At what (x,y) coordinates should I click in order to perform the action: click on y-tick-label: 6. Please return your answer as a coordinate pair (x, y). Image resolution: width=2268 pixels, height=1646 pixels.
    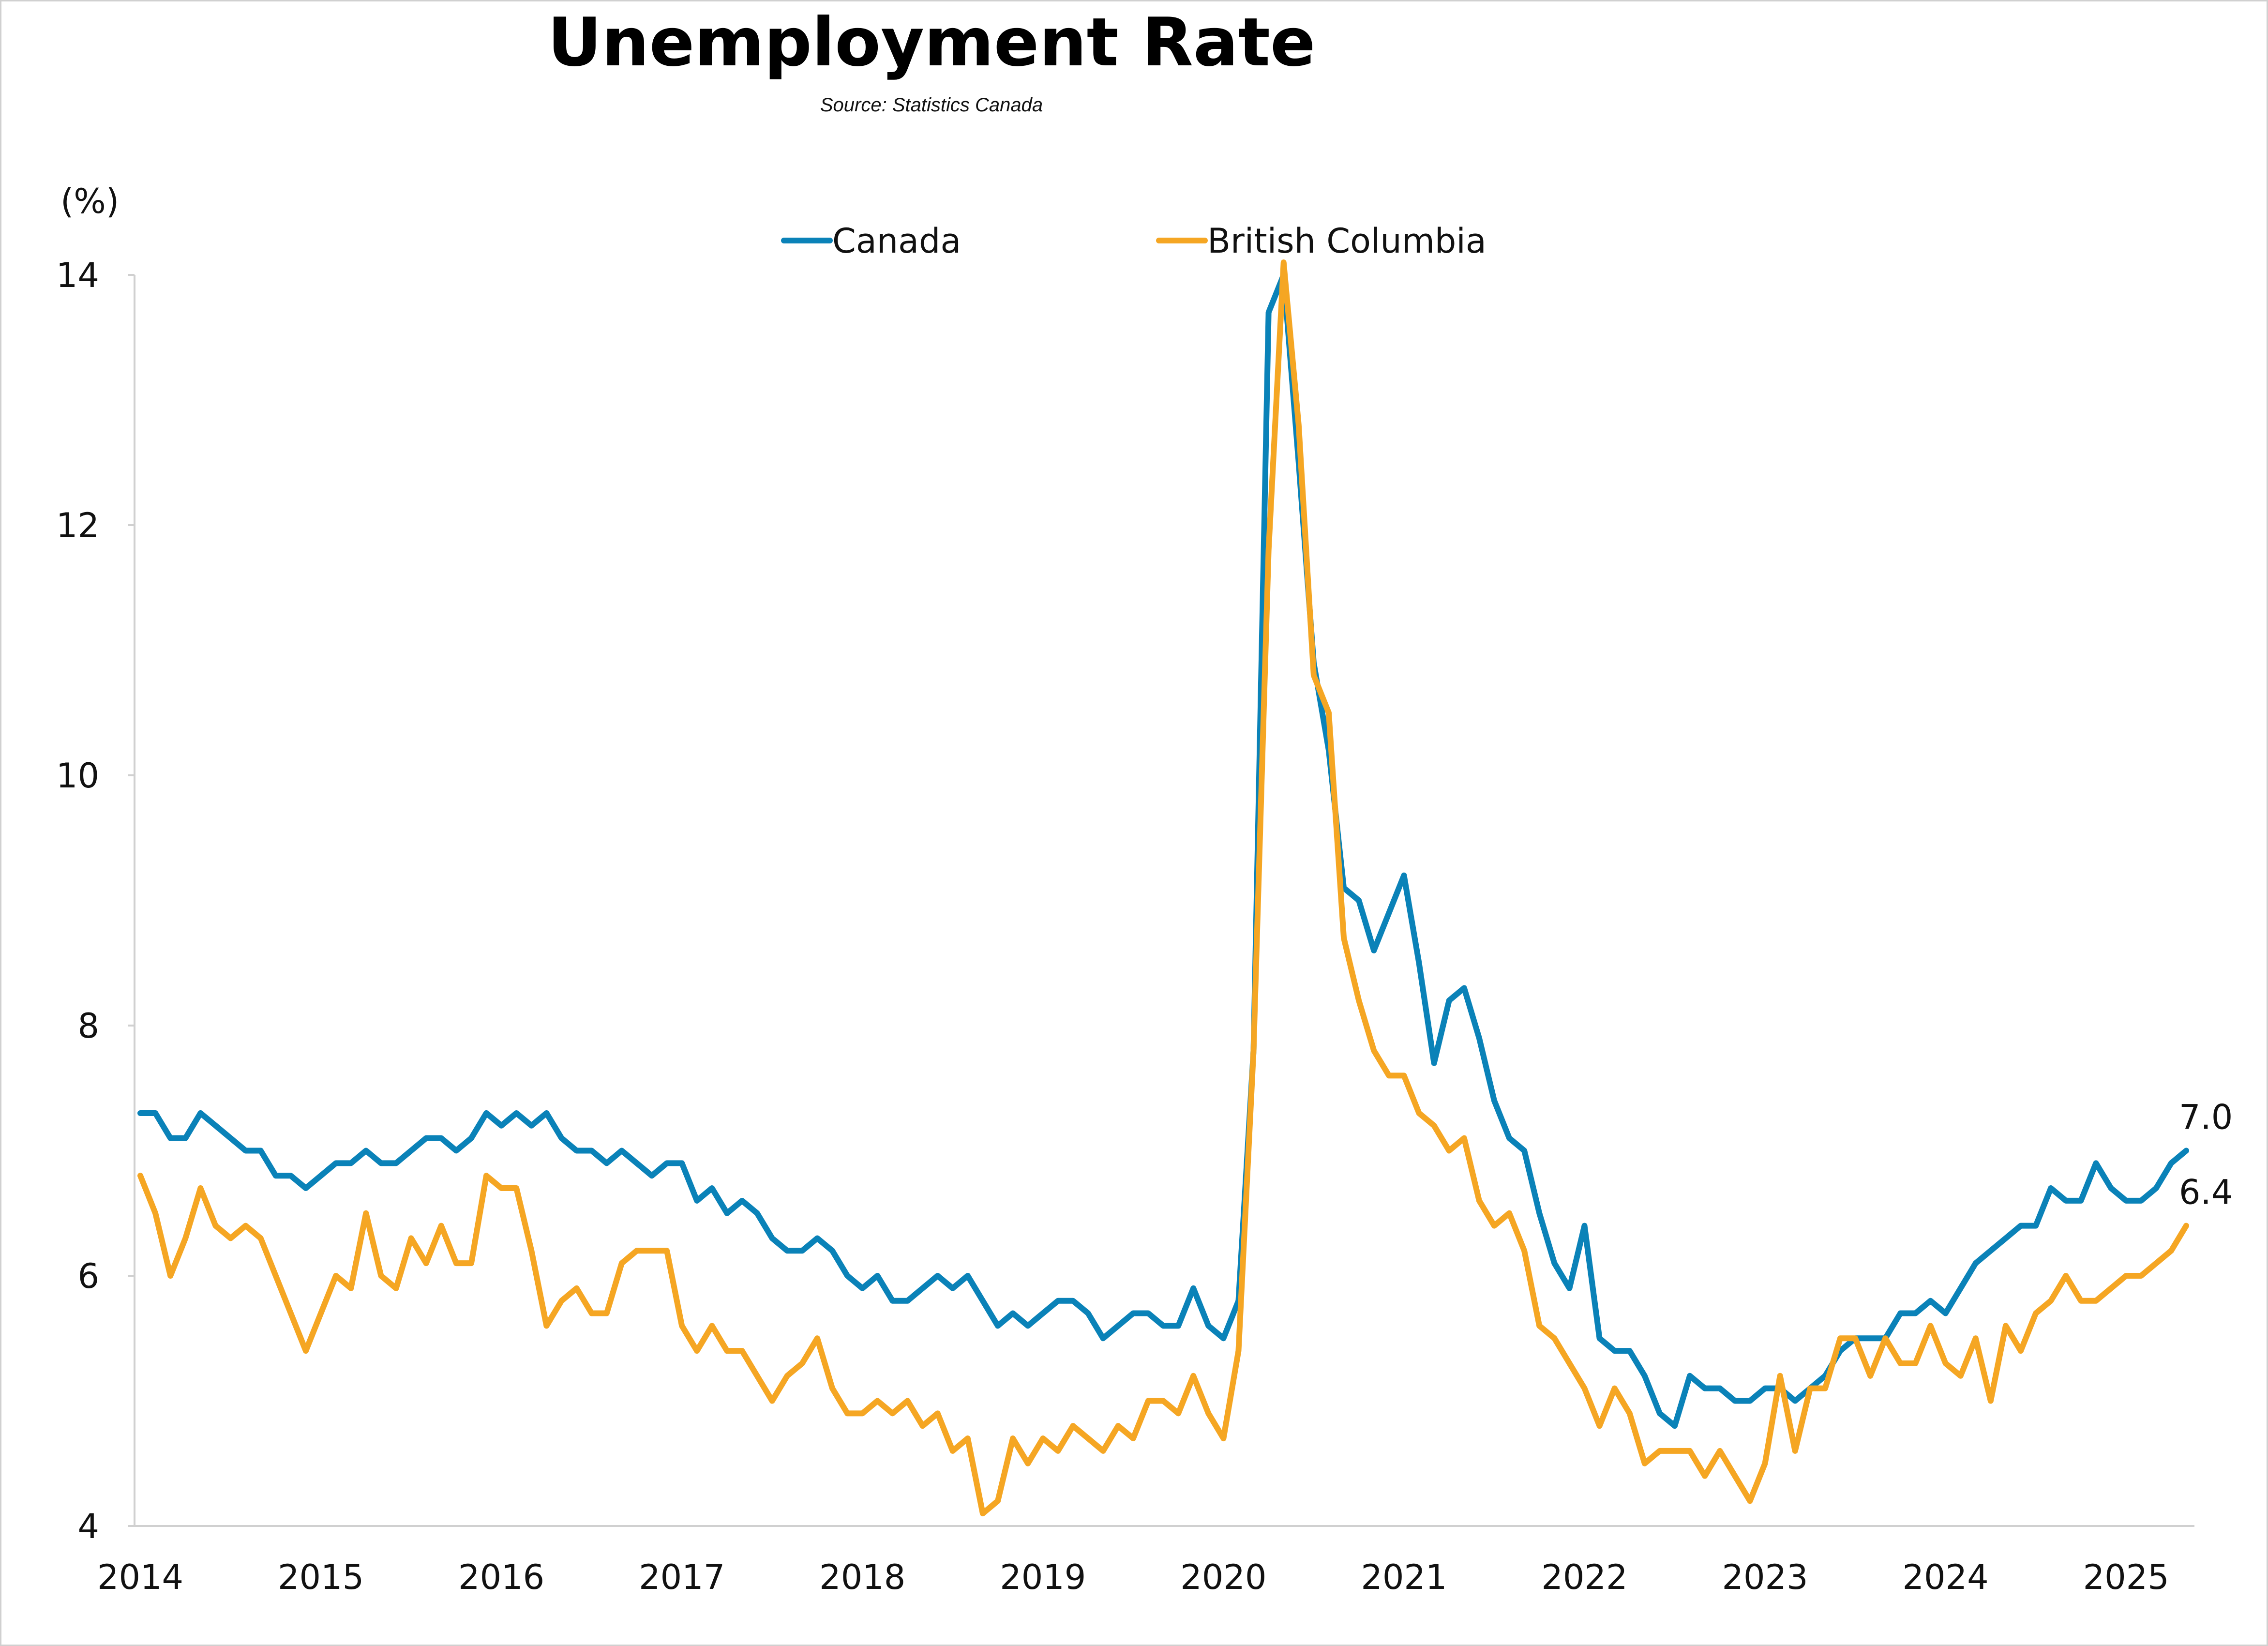
    Looking at the image, I should click on (88, 1276).